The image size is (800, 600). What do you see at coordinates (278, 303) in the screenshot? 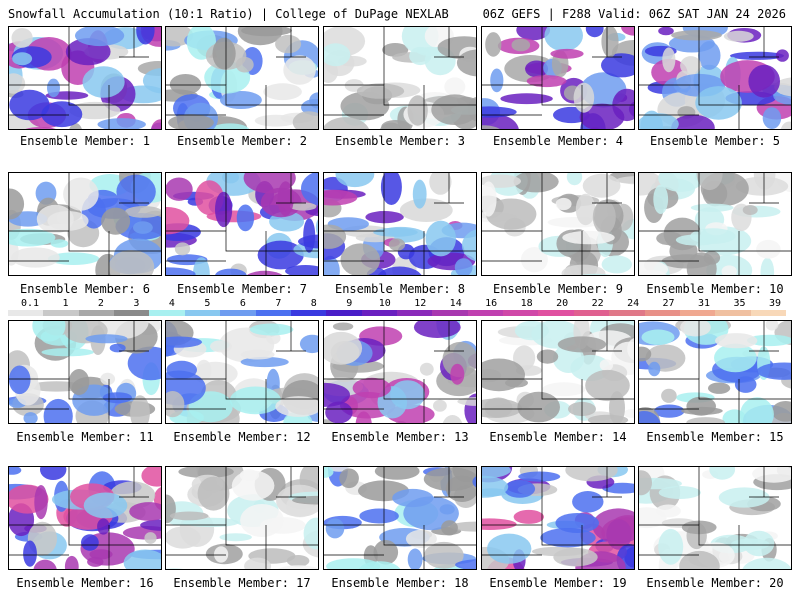
I see `colorbar-tick-label: 7` at bounding box center [278, 303].